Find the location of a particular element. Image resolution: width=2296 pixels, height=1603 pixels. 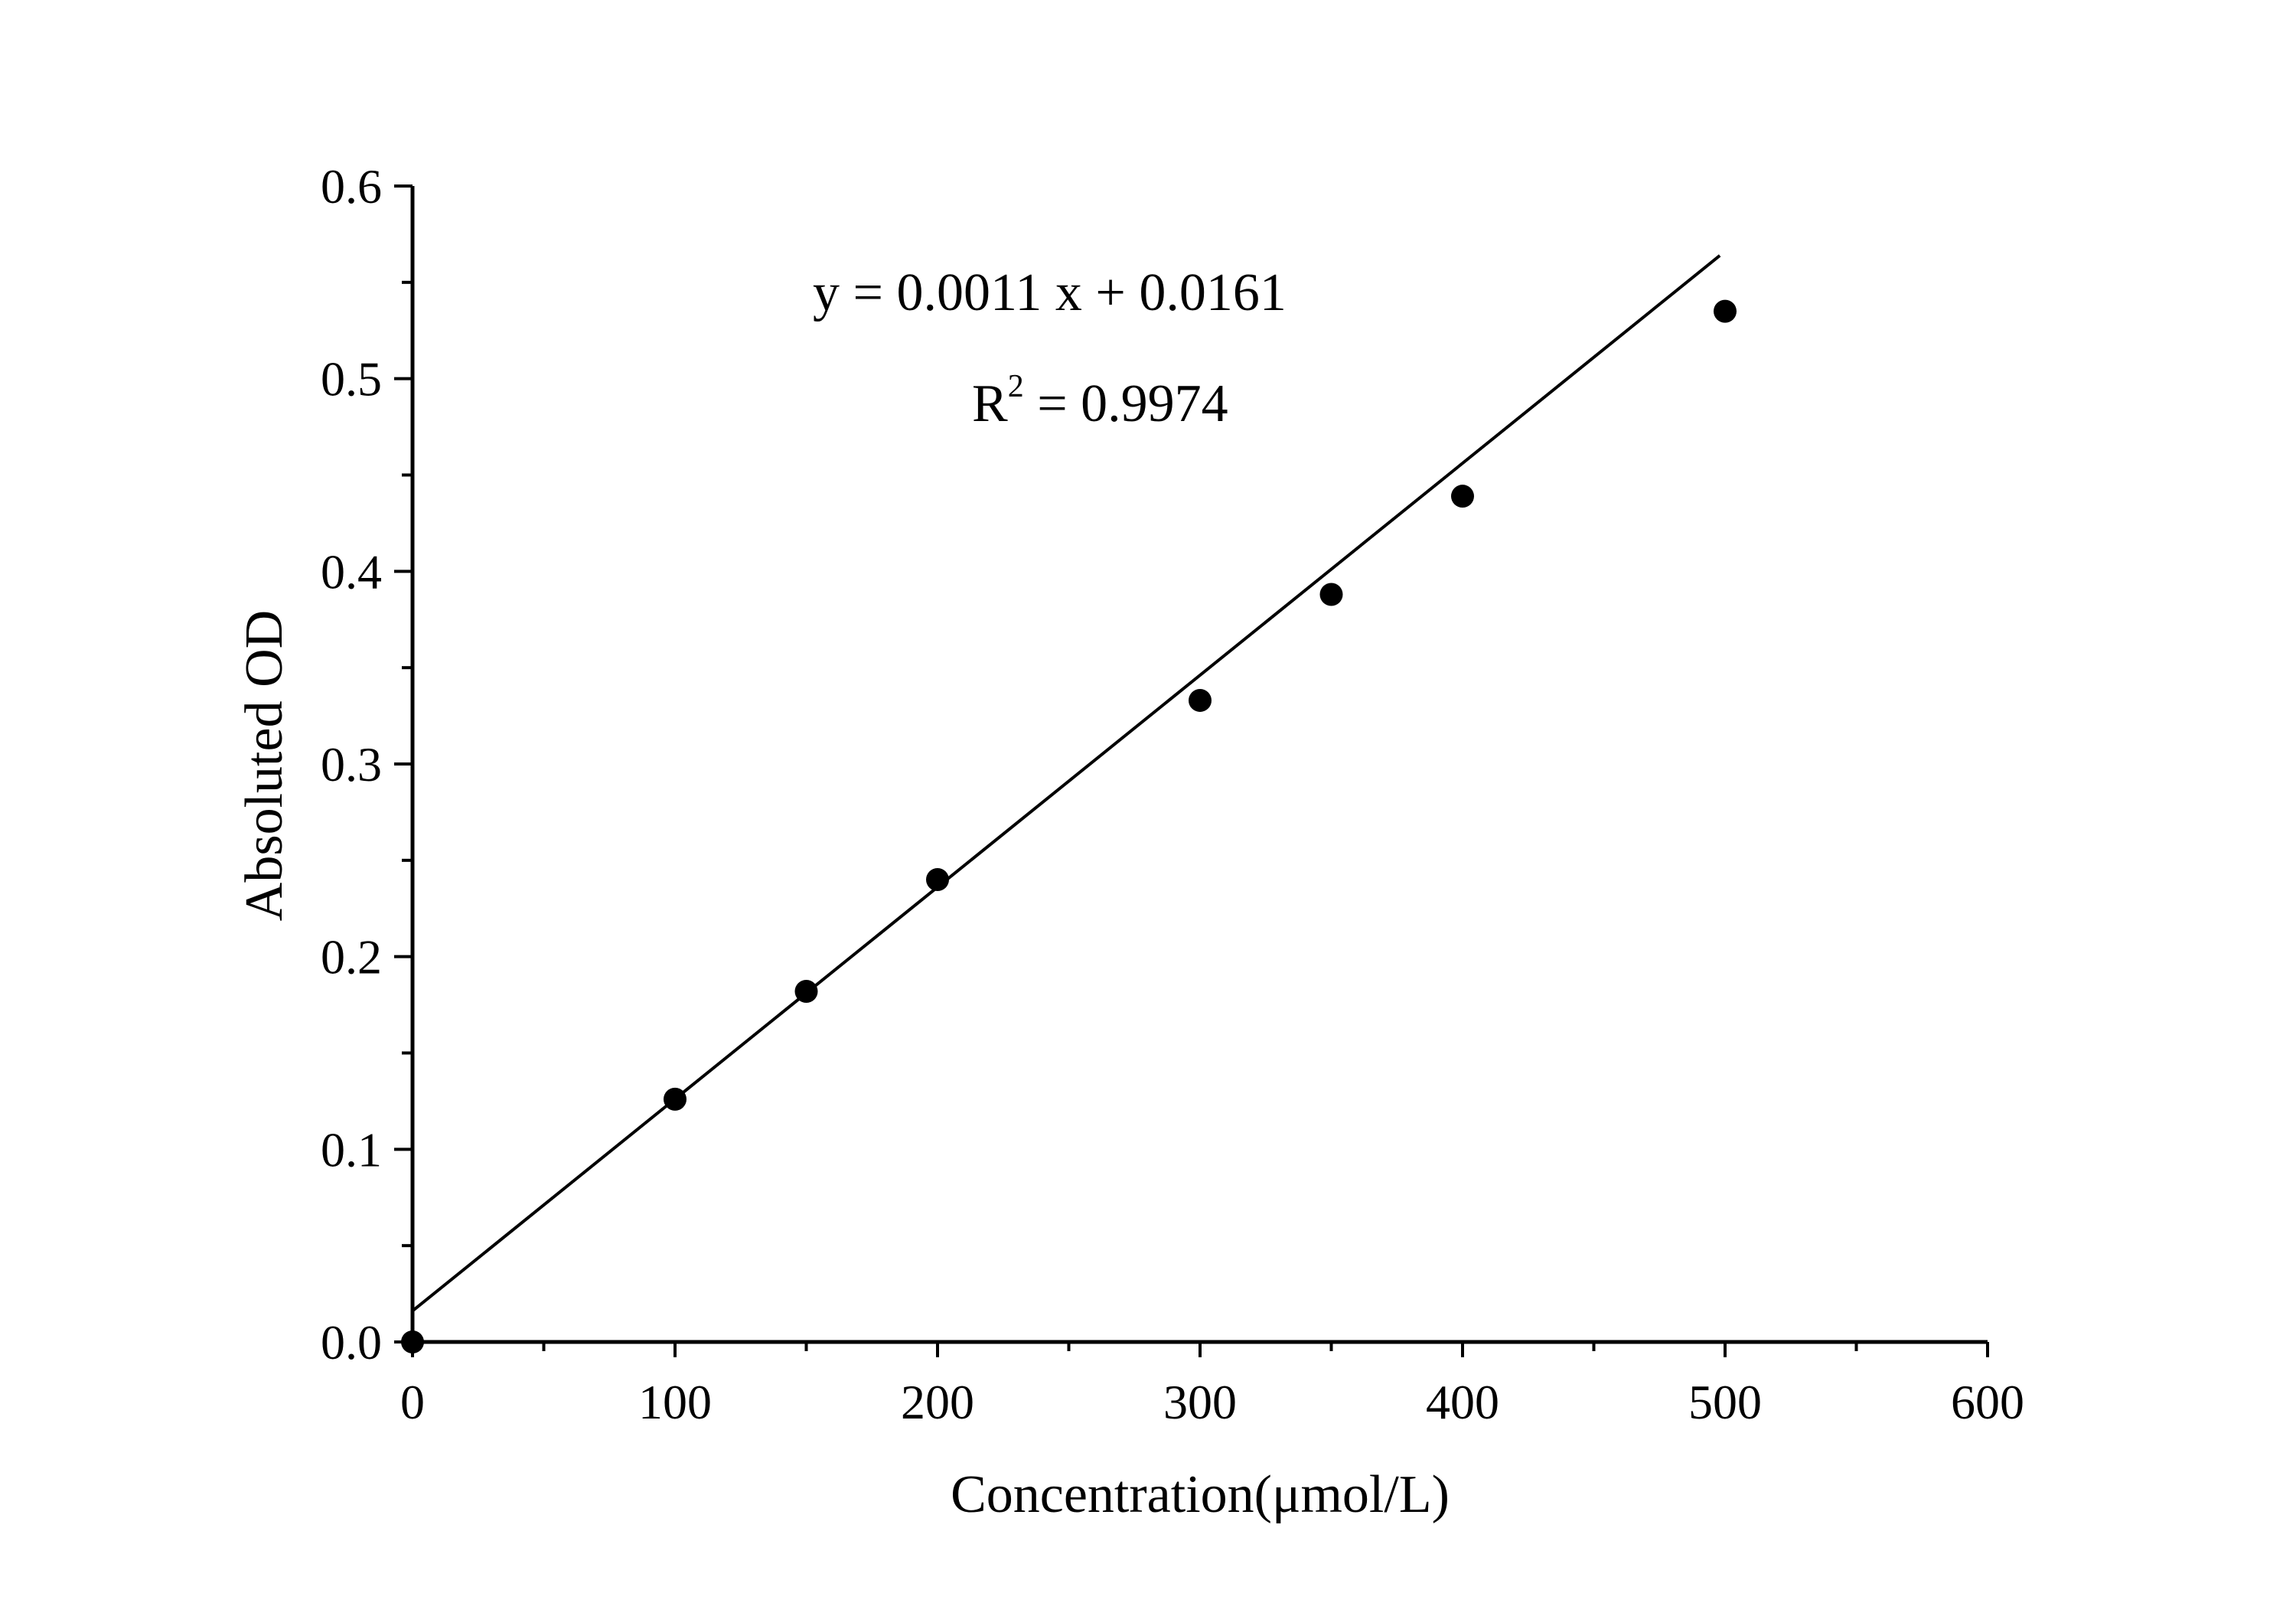

x-tick-label: 500 is located at coordinates (1725, 1402).